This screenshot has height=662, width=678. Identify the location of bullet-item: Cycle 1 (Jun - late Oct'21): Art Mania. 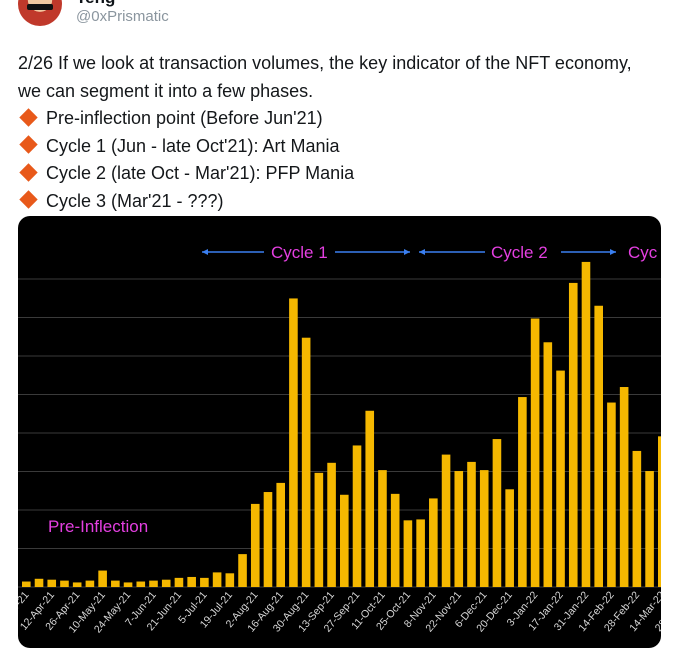
(338, 147).